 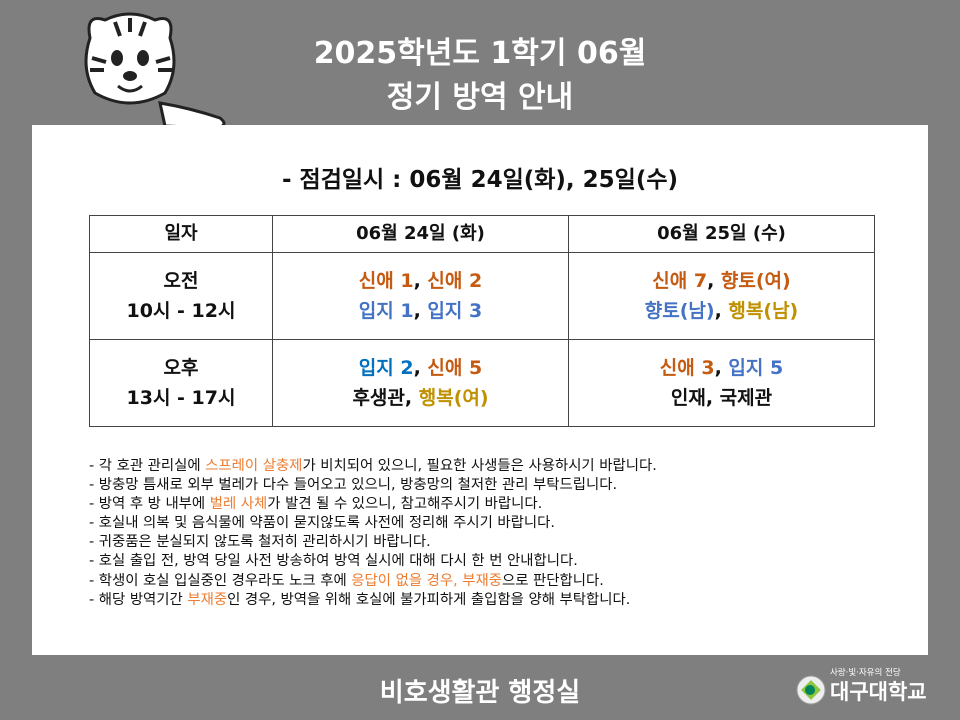 I want to click on building-line: 후생관, 행복(여), so click(x=420, y=398).